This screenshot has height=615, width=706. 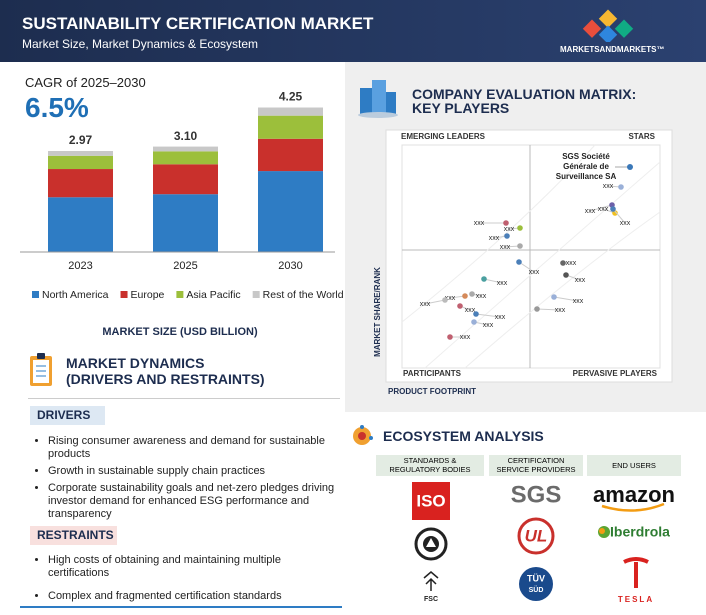 What do you see at coordinates (165, 379) in the screenshot?
I see `dynamics-subtitle: (DRIVERS AND RESTRAINTS)` at bounding box center [165, 379].